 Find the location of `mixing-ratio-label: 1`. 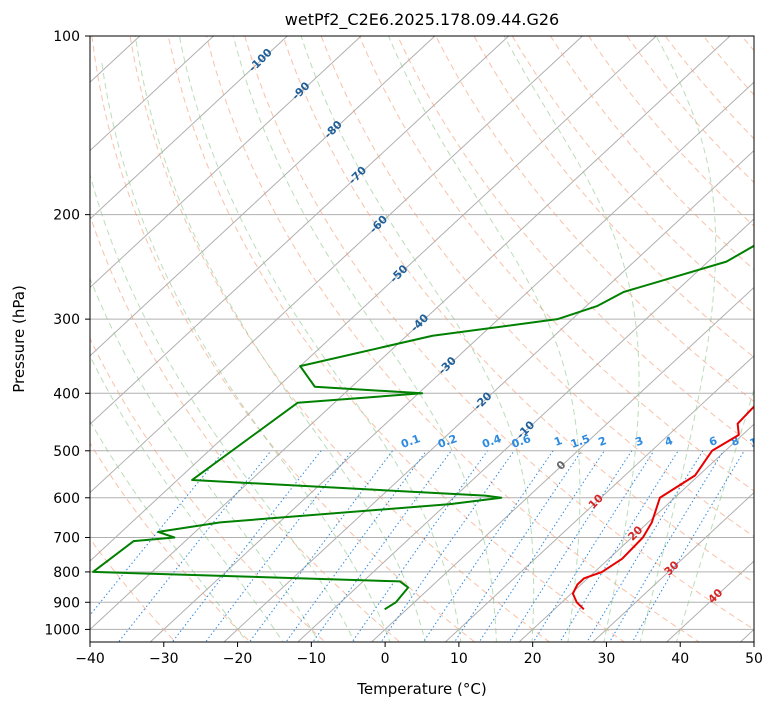

mixing-ratio-label: 1 is located at coordinates (558, 441).